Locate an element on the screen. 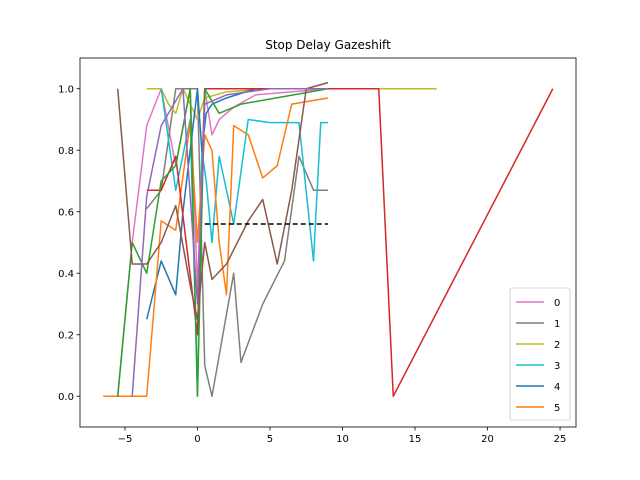 The width and height of the screenshot is (640, 480). x-tick-label: 15 is located at coordinates (415, 439).